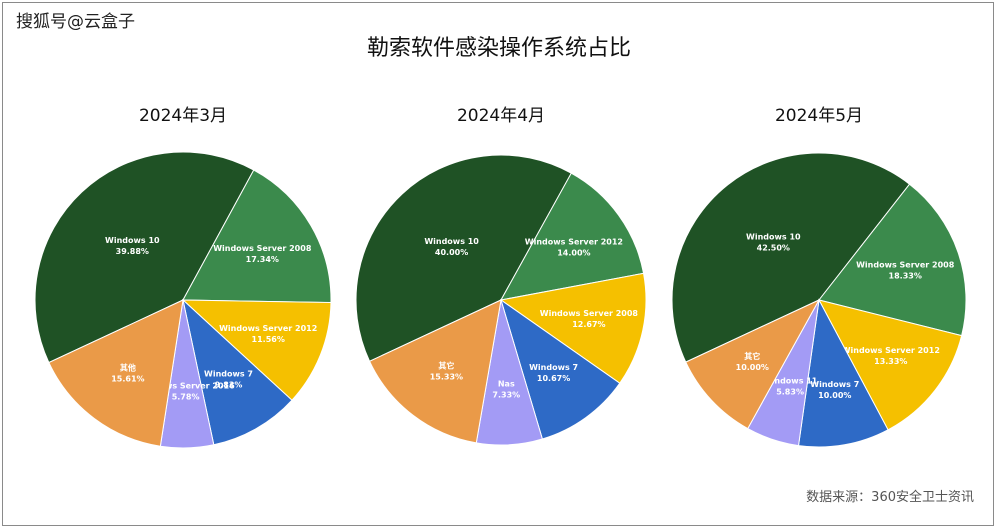 This screenshot has height=530, width=998. I want to click on slice-value-label: 7.33%, so click(506, 395).